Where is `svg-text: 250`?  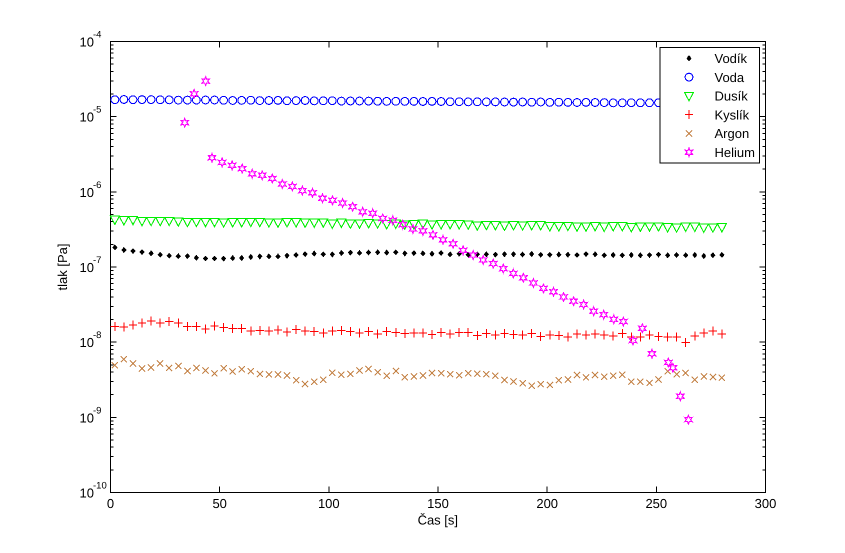
svg-text: 250 is located at coordinates (656, 503).